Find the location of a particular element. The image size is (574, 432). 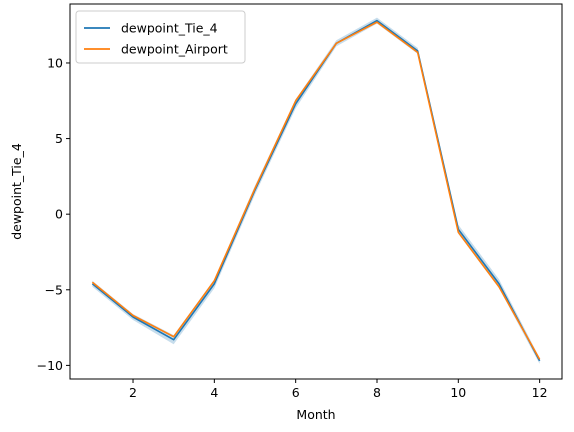

y-axis-ticks: −10 −5 0 5 10 is located at coordinates (53, 214).